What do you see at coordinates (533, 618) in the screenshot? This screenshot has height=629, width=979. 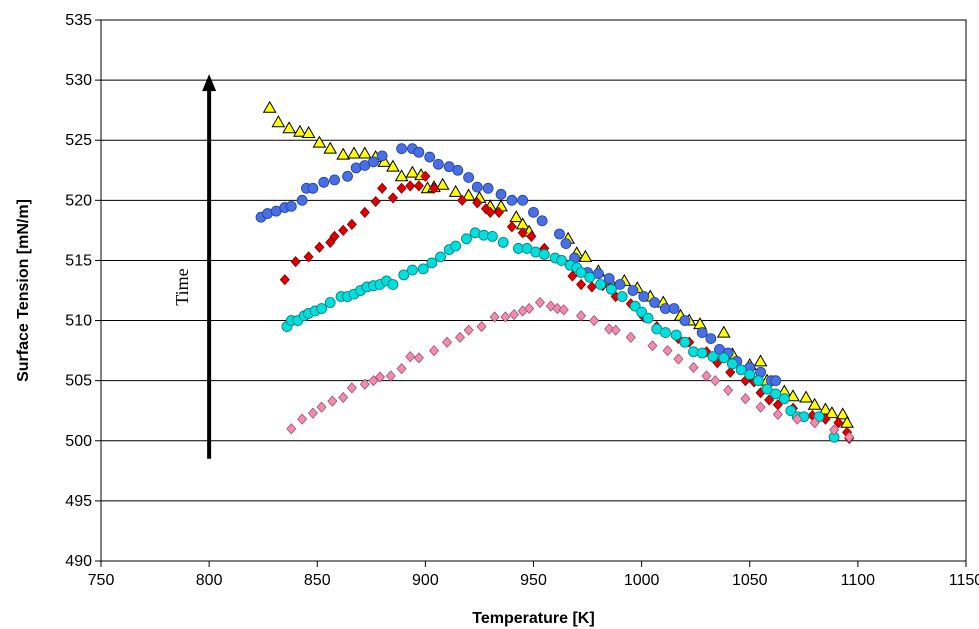 I see `x-axis-title: Temperature [K]` at bounding box center [533, 618].